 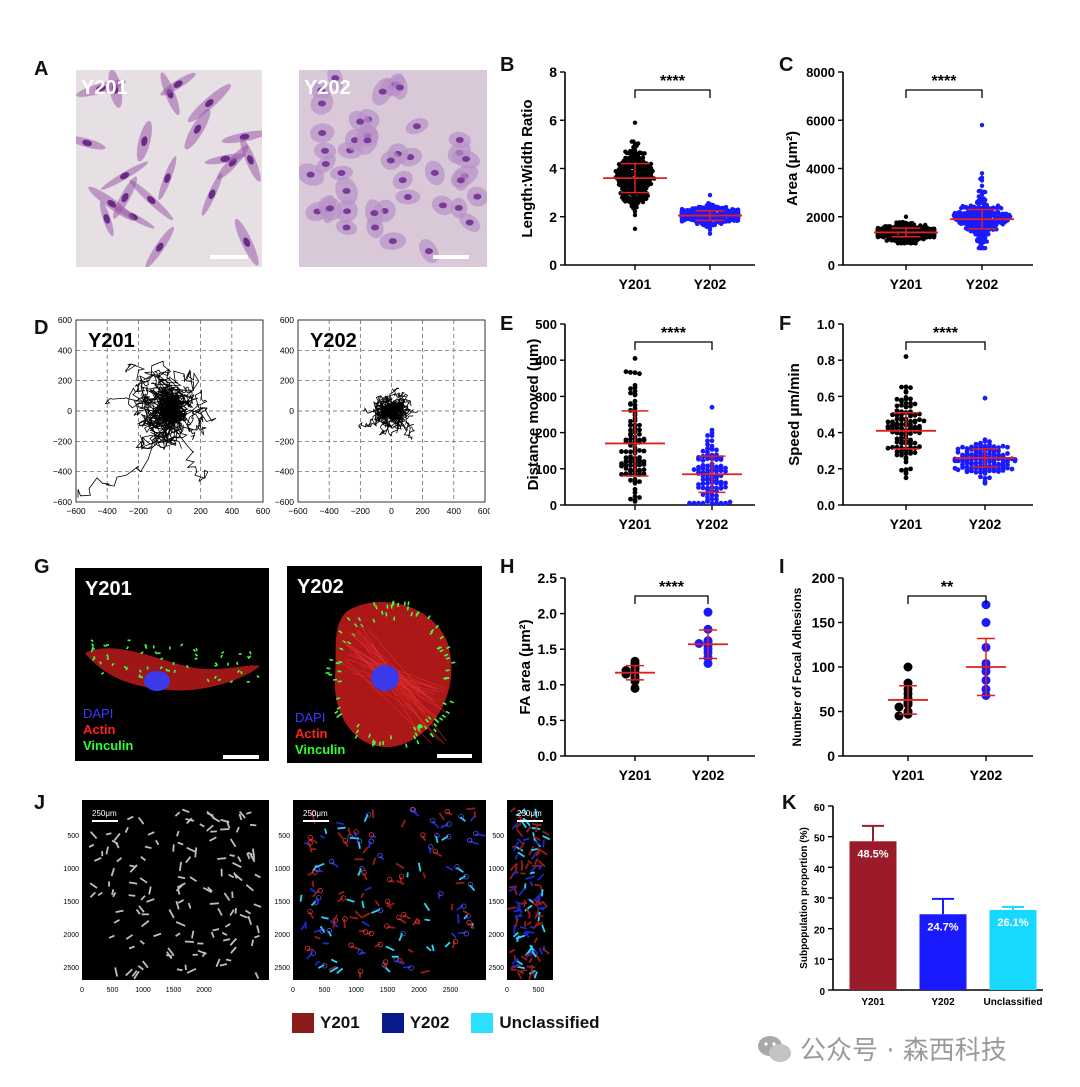 What do you see at coordinates (820, 900) in the screenshot?
I see `y-tick-label: 30` at bounding box center [820, 900].